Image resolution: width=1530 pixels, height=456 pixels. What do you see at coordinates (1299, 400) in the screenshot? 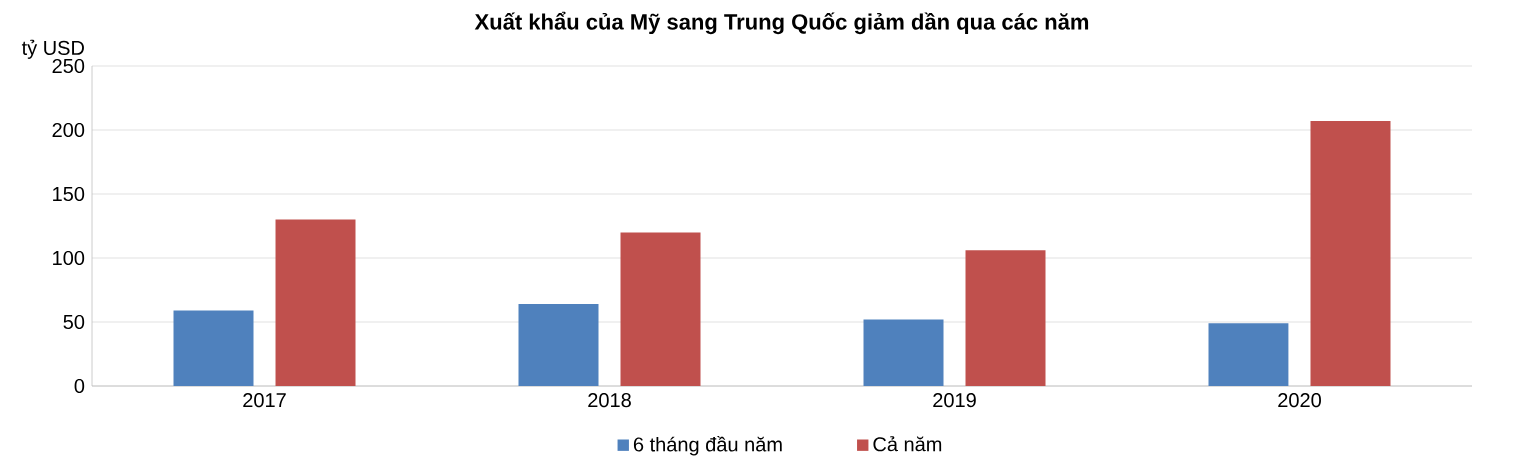
I see `x-tick-label: 2020` at bounding box center [1299, 400].